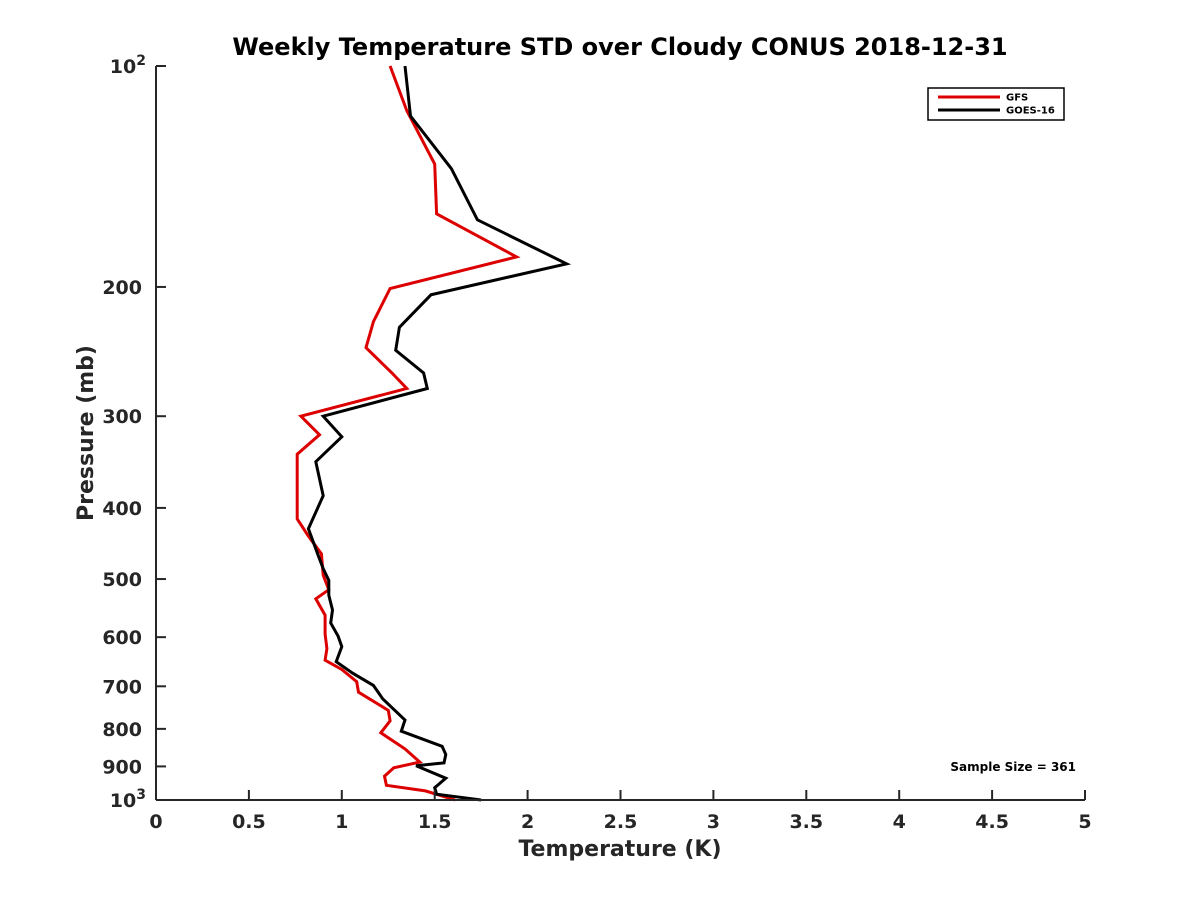 The image size is (1200, 900). What do you see at coordinates (128, 65) in the screenshot?
I see `y-tick-label: 10²` at bounding box center [128, 65].